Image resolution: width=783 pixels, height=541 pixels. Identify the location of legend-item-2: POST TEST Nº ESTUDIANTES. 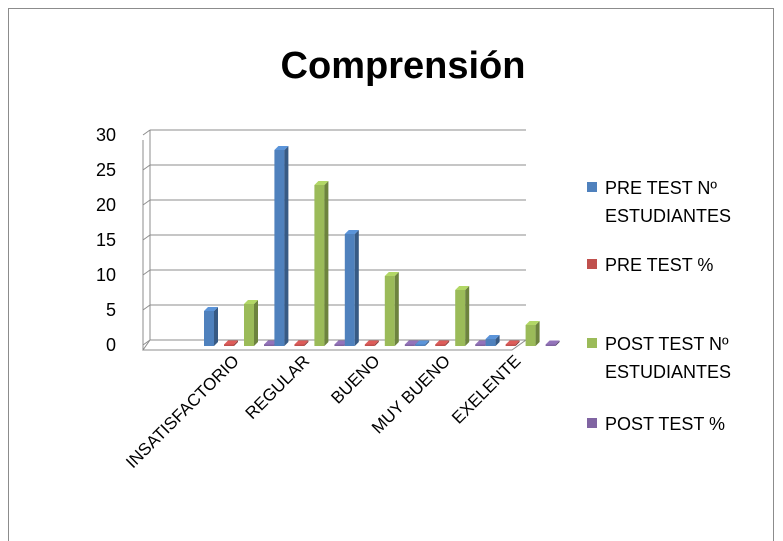
(659, 358).